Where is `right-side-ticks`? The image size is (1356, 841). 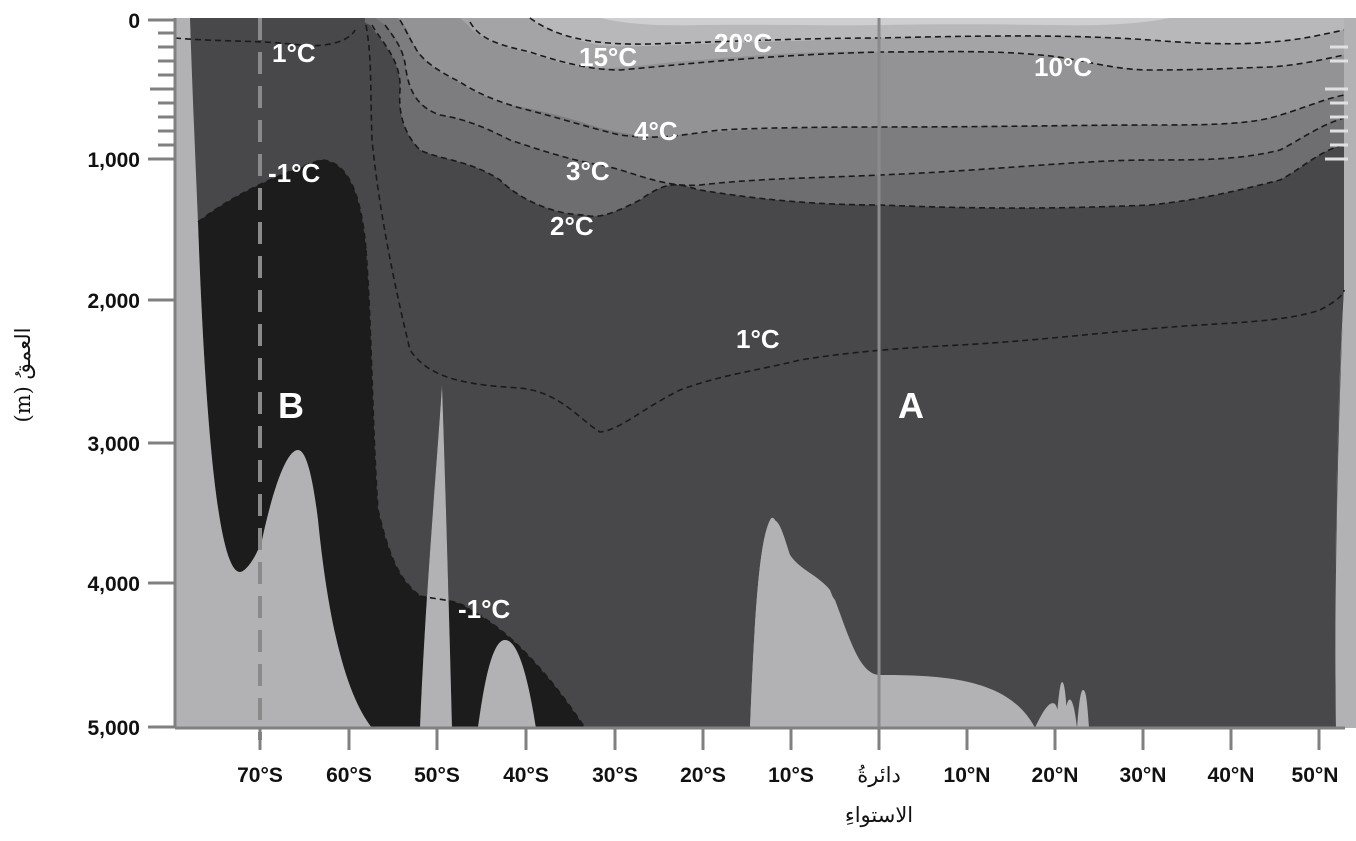 right-side-ticks is located at coordinates (1336, 103).